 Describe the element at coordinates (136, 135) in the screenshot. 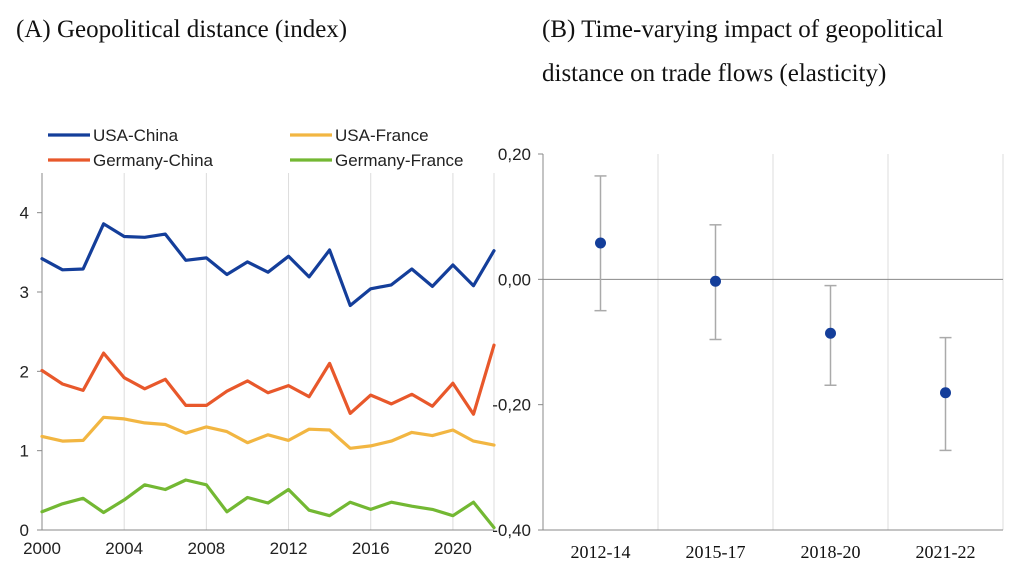

I see `legend-label-usa-china: USA-China` at that location.